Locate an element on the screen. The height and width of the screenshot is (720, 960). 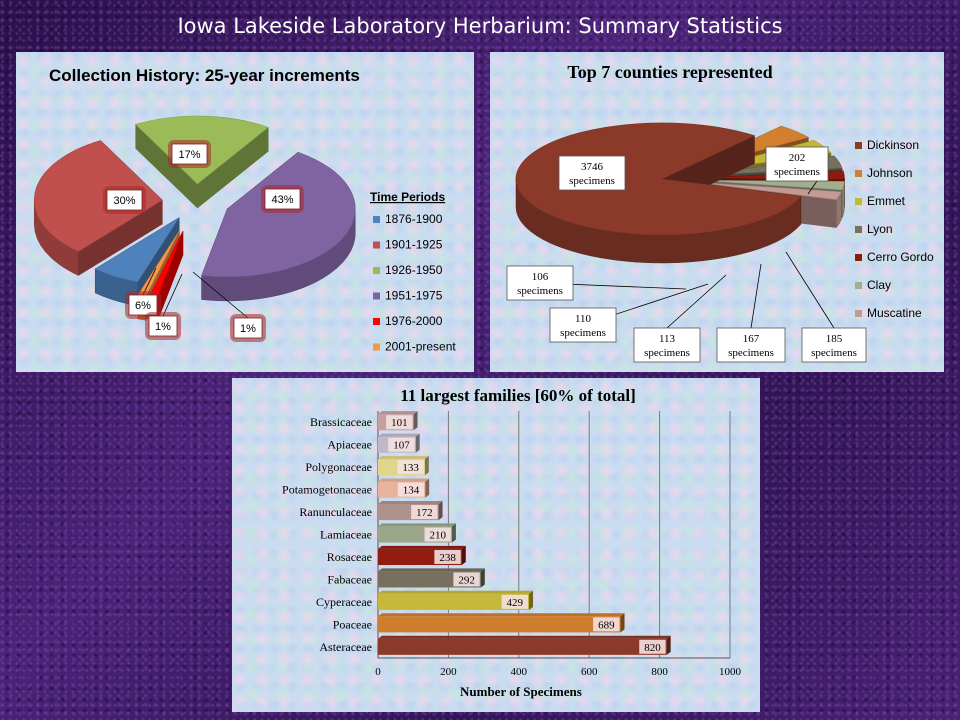
value-label-potamogetonaceae: 134 is located at coordinates (411, 489).